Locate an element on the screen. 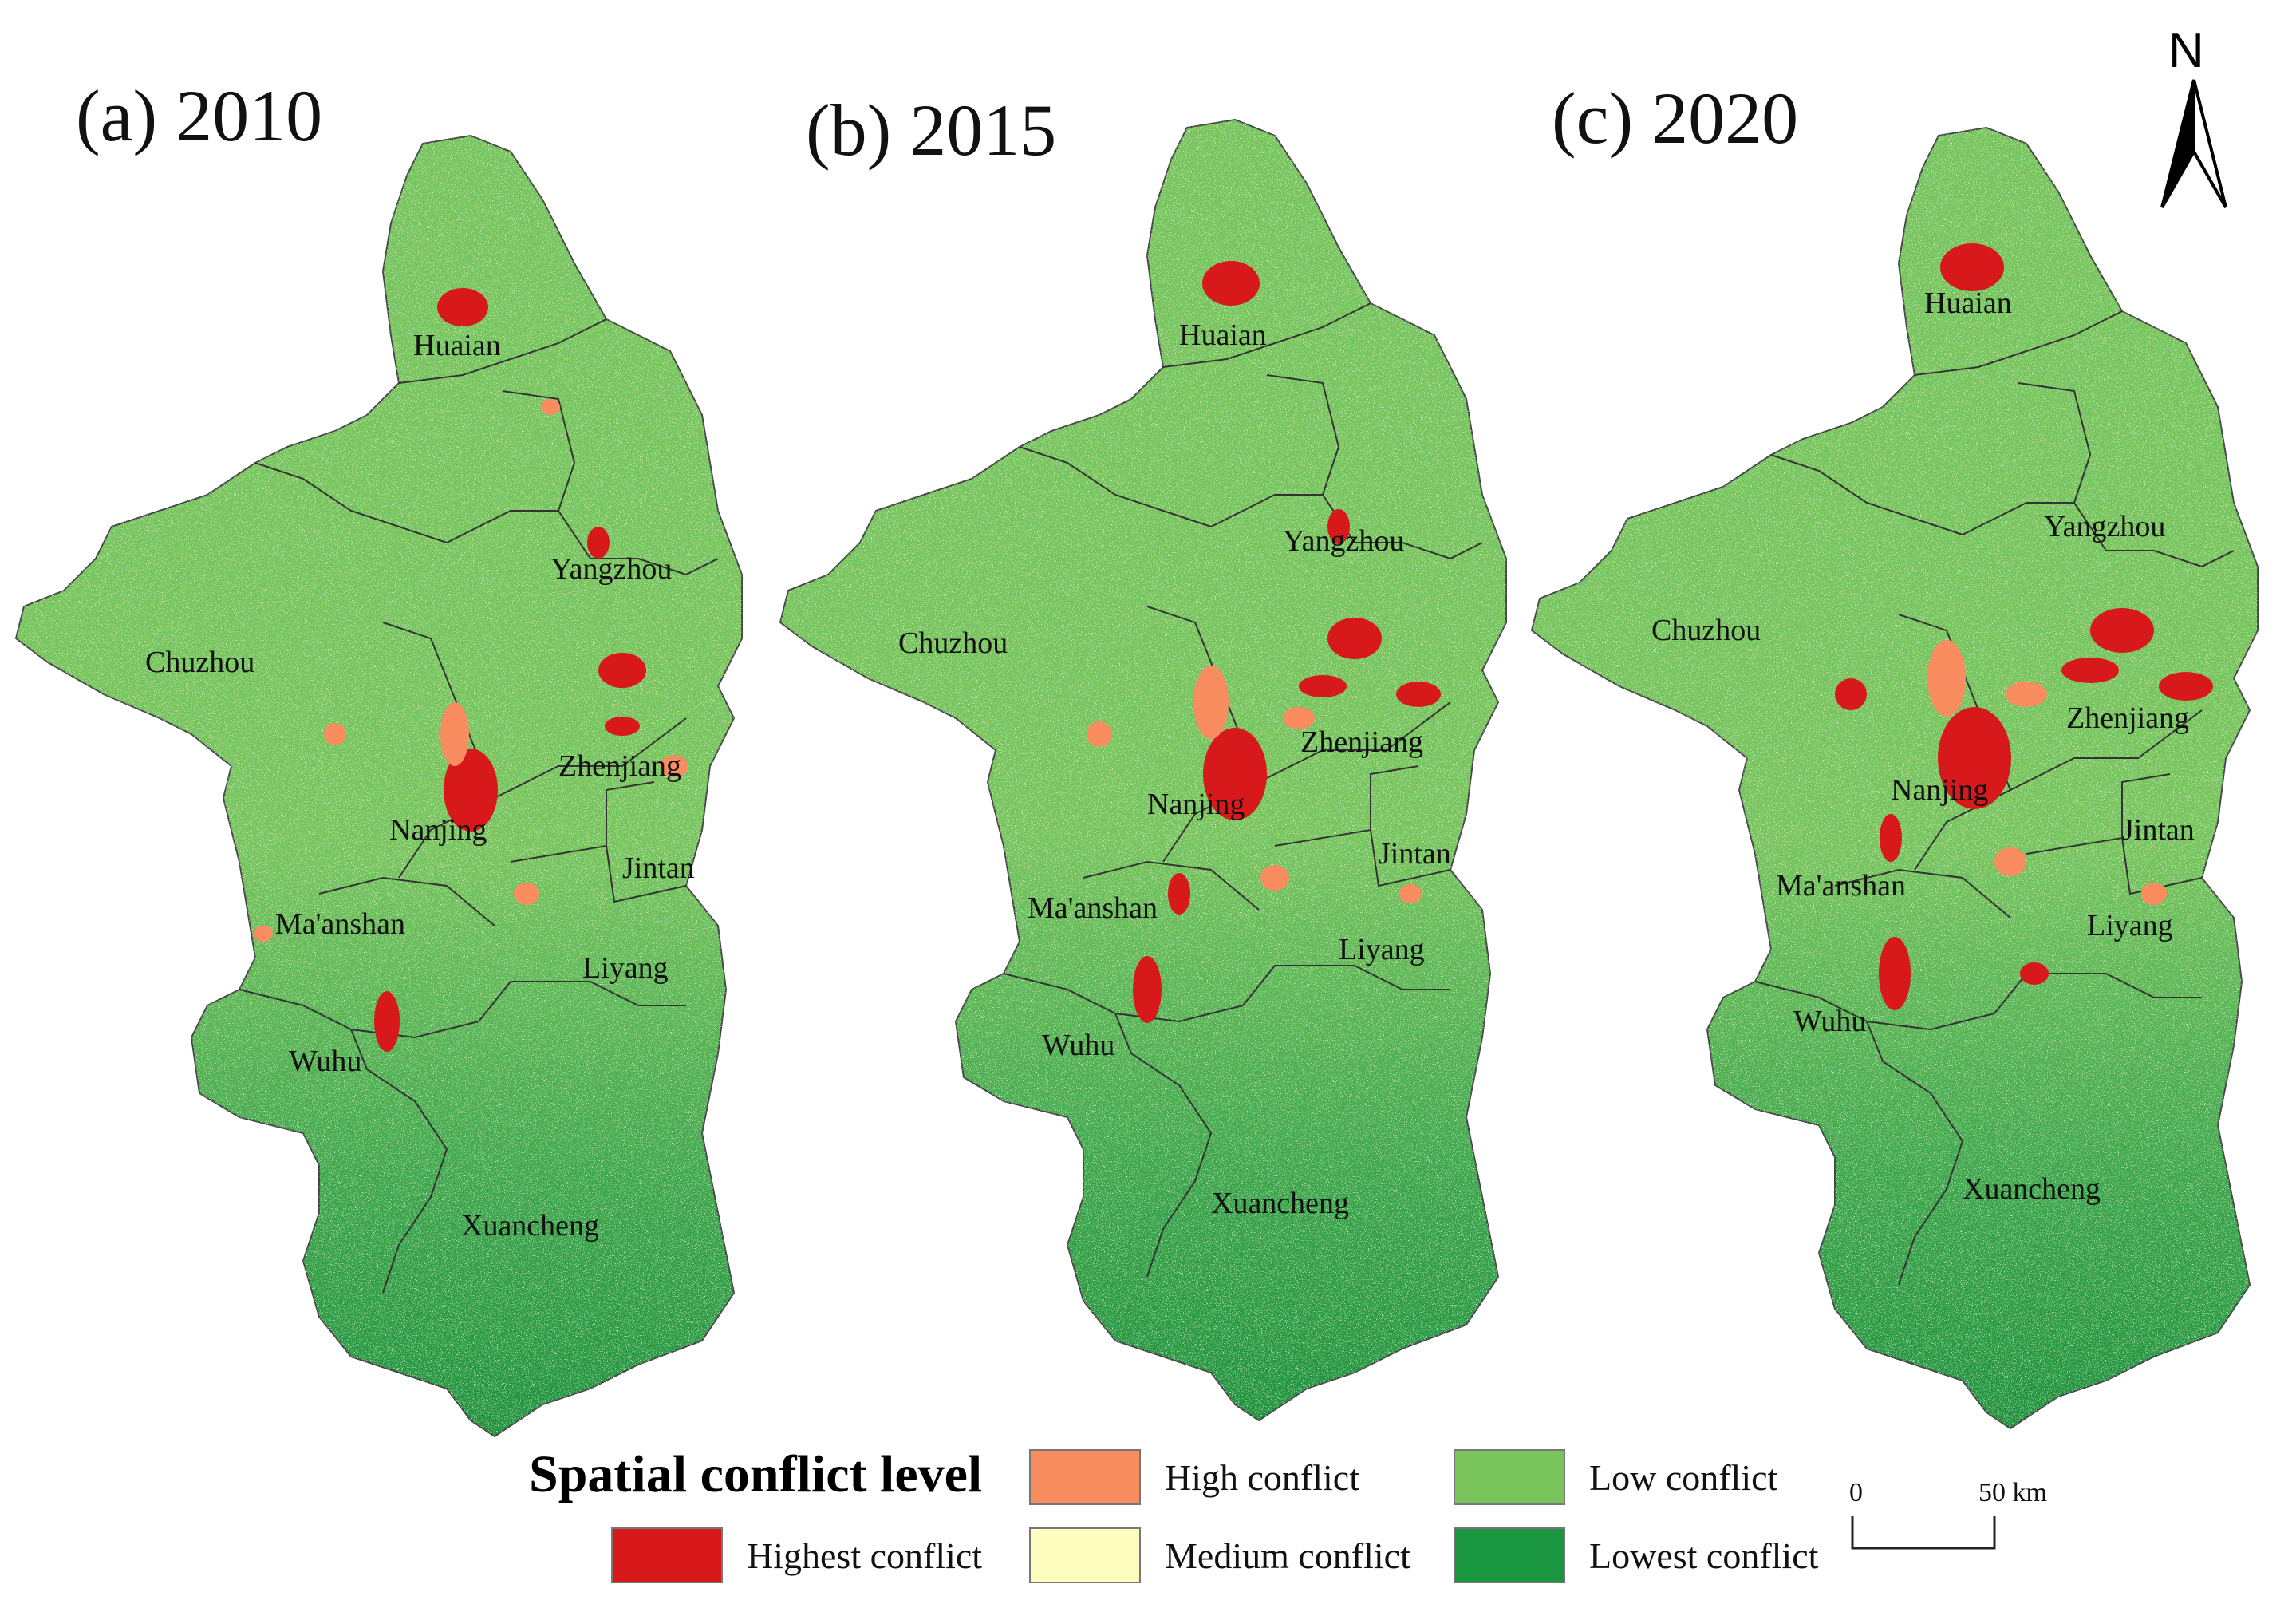  legend-item-lowest: Lowest conflict is located at coordinates (1636, 1555).